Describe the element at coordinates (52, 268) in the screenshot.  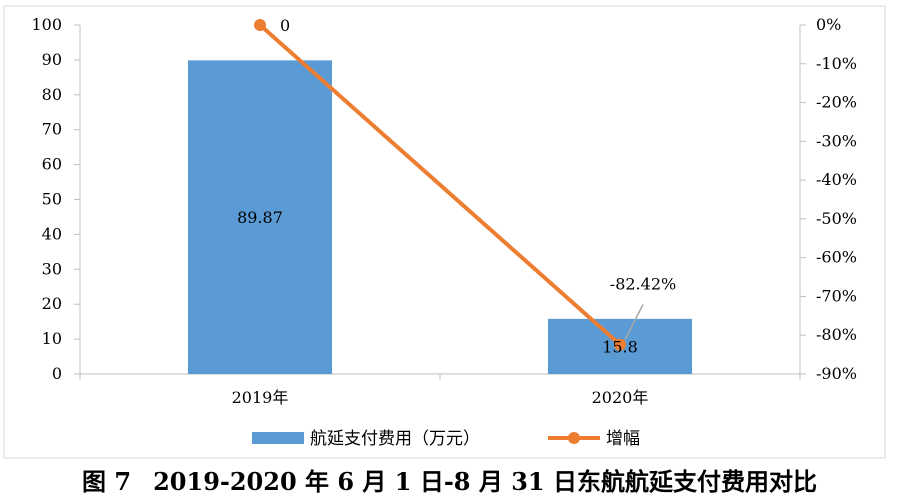
I see `y-left-tick-label: 30` at that location.